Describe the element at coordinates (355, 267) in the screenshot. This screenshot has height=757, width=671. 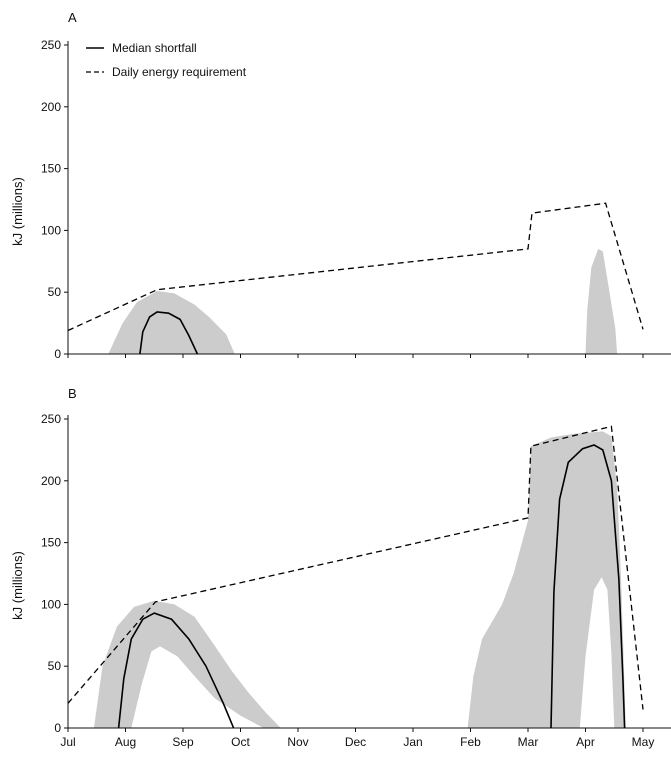
I see `energy-requirement-line` at that location.